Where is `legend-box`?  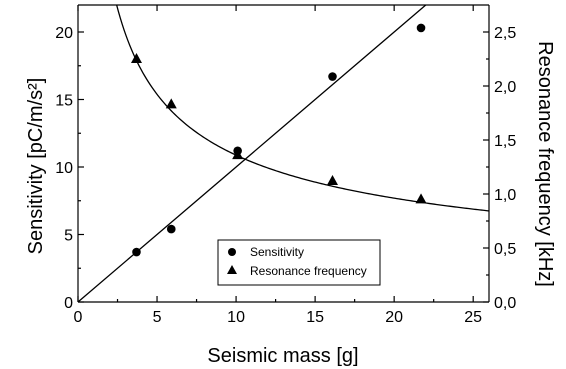
legend-box is located at coordinates (299, 262).